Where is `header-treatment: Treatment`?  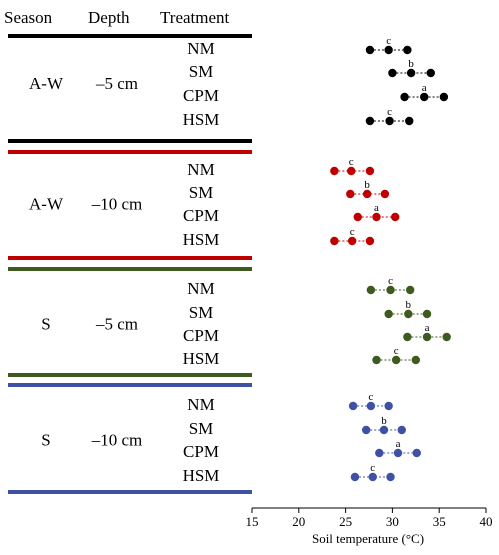
header-treatment: Treatment is located at coordinates (195, 17).